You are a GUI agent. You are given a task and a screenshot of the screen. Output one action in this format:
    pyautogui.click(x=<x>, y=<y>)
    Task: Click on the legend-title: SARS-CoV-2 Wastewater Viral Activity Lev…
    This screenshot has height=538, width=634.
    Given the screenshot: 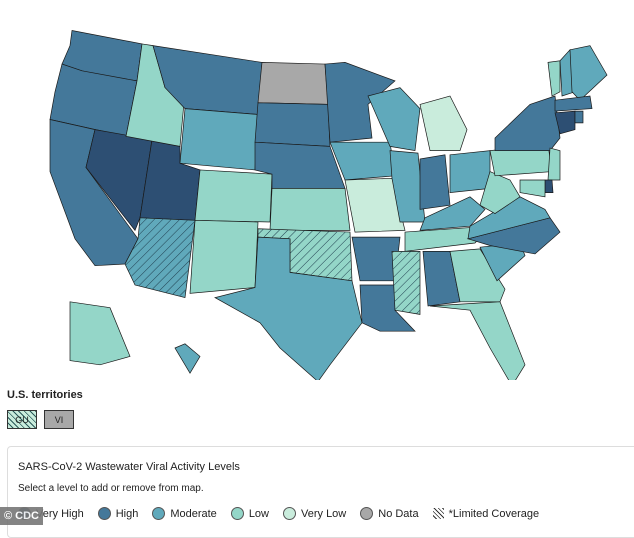 What is the action you would take?
    pyautogui.click(x=129, y=467)
    